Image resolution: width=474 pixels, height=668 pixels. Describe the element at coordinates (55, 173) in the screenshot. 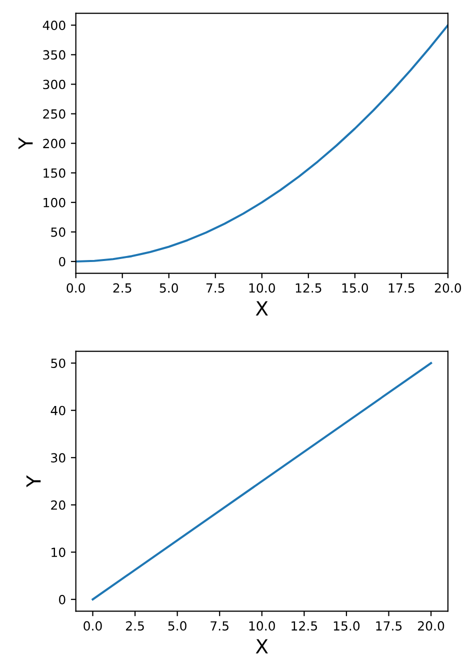

I see `y-tick-label: 150` at that location.